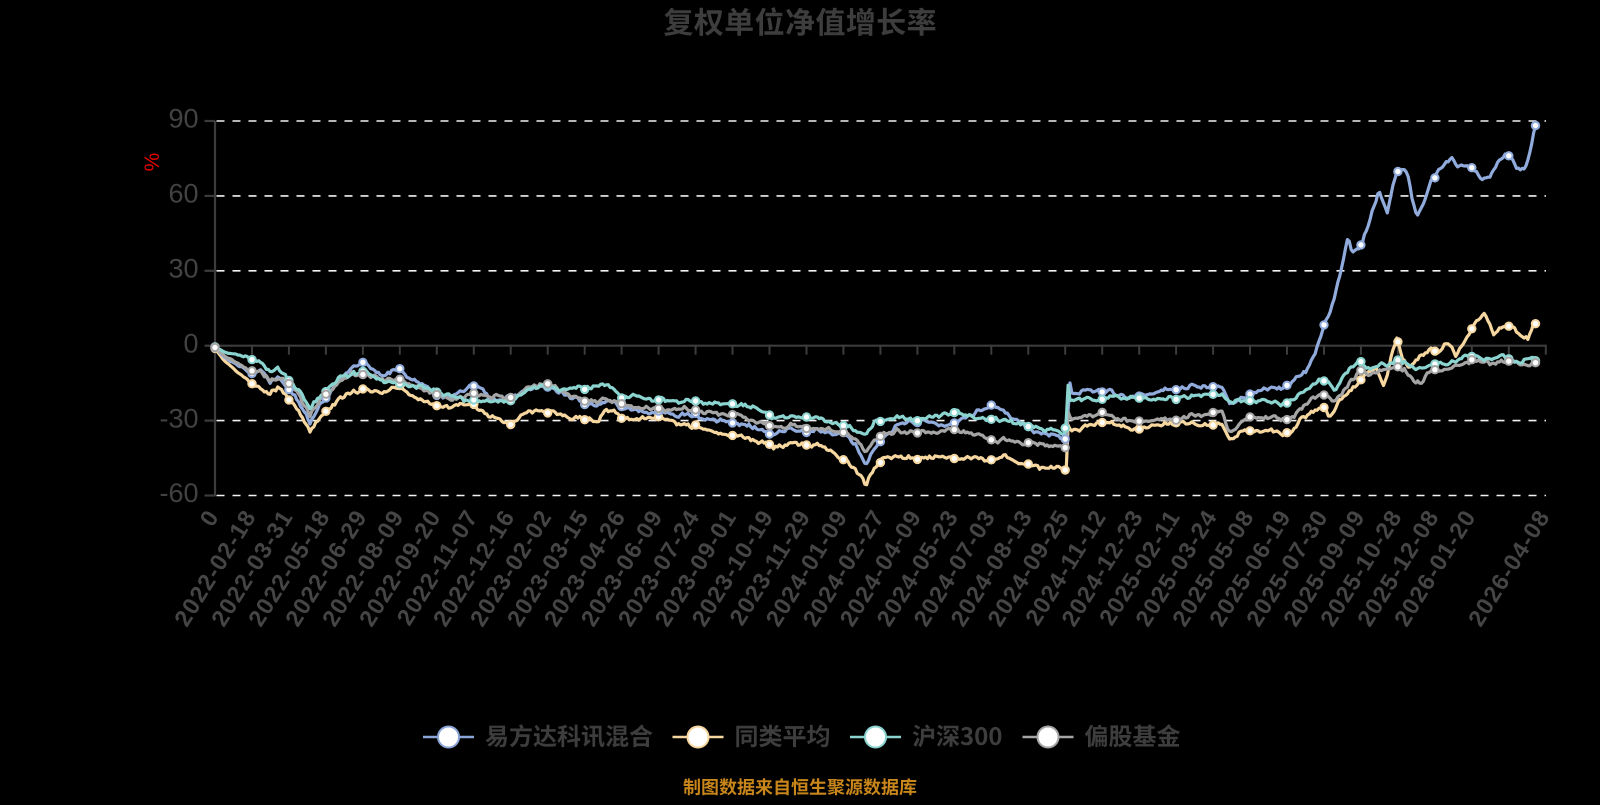  I want to click on svg-text: 0, so click(190, 343).